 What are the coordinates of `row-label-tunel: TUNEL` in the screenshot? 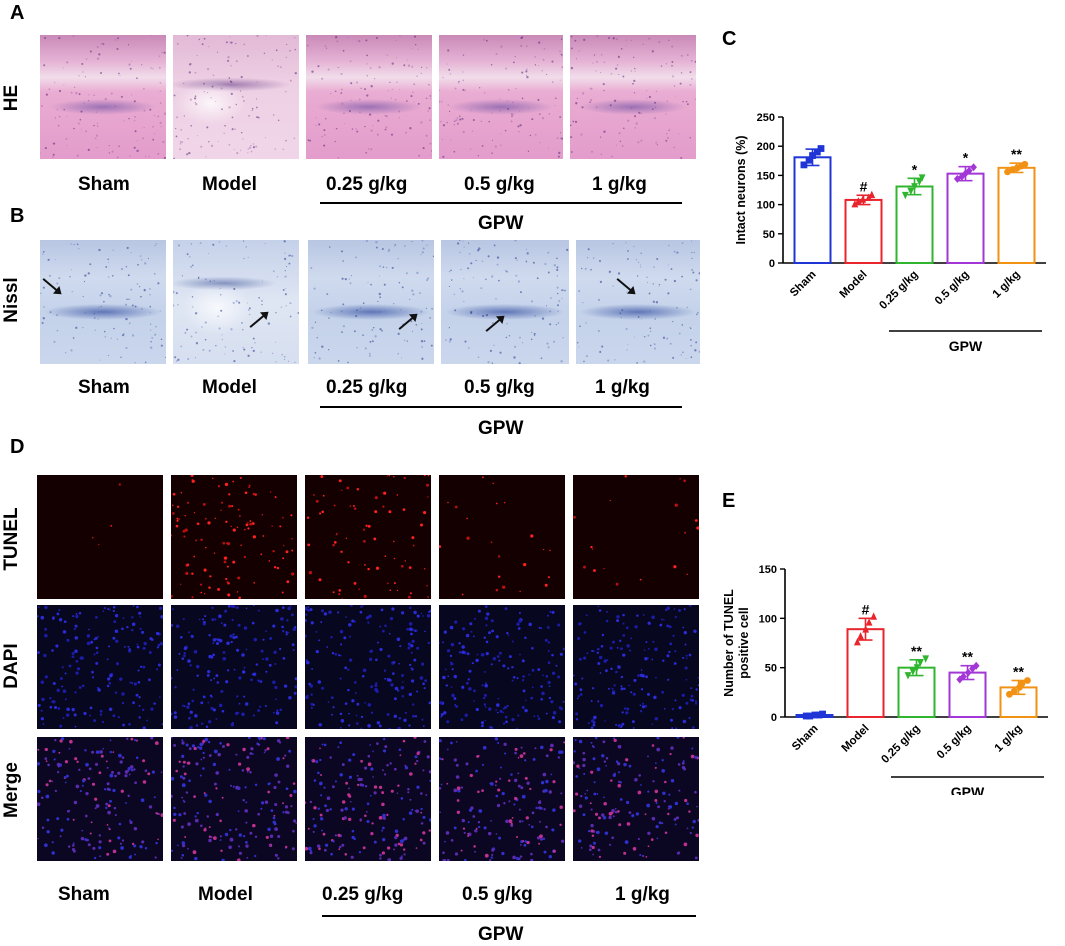 It's located at (11, 539).